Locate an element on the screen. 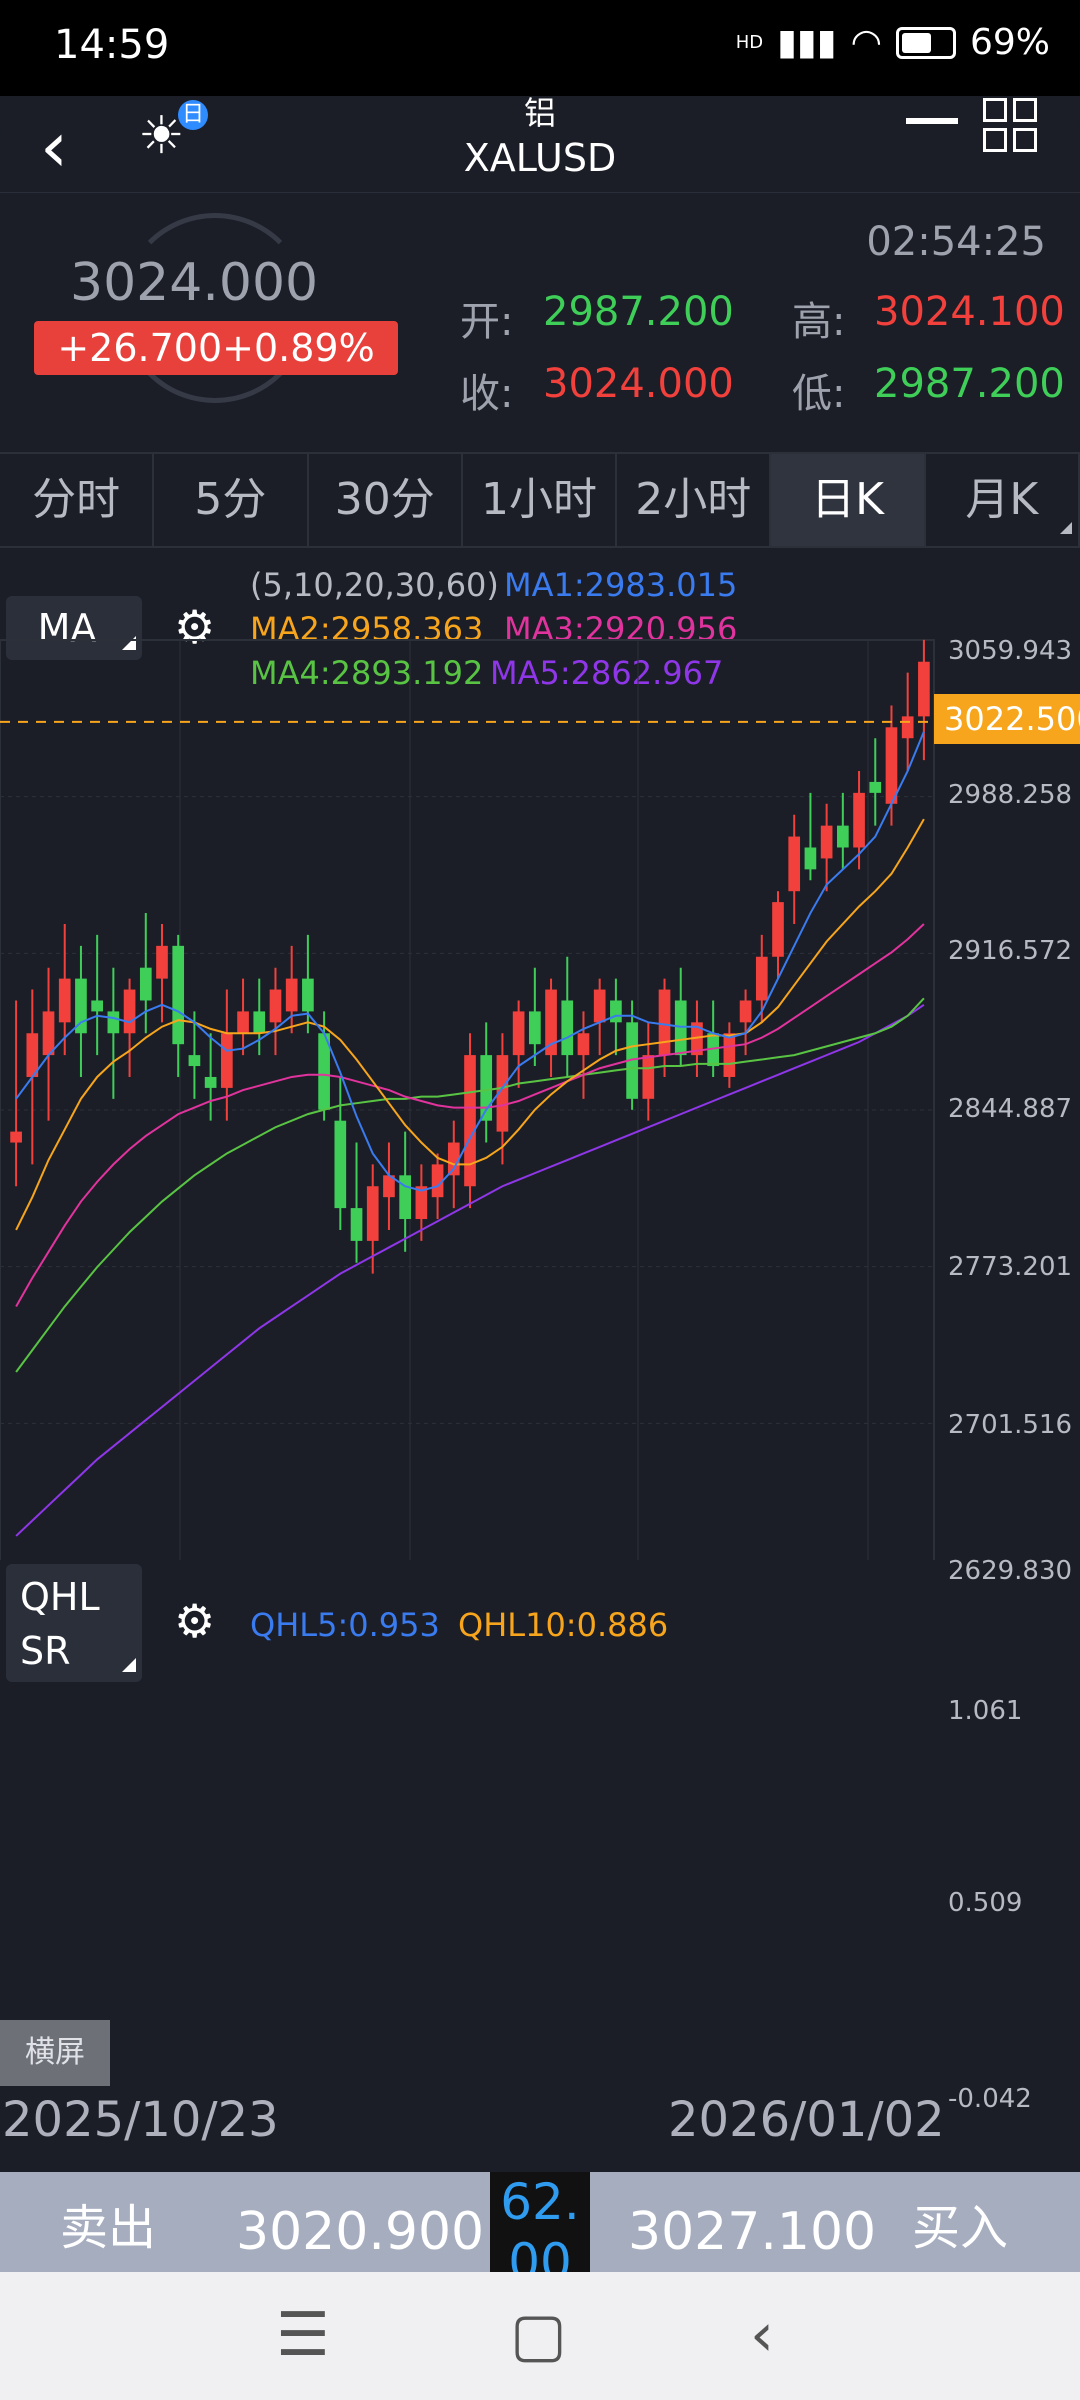 The height and width of the screenshot is (2400, 1080). spread-value: 62. 00 is located at coordinates (540, 2222).